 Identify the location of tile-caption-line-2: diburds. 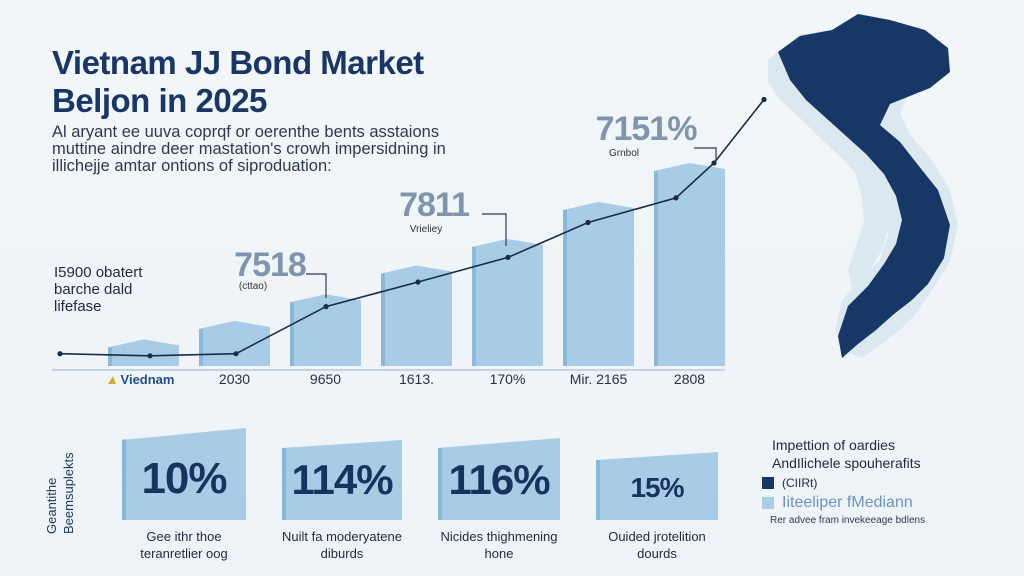
(342, 553).